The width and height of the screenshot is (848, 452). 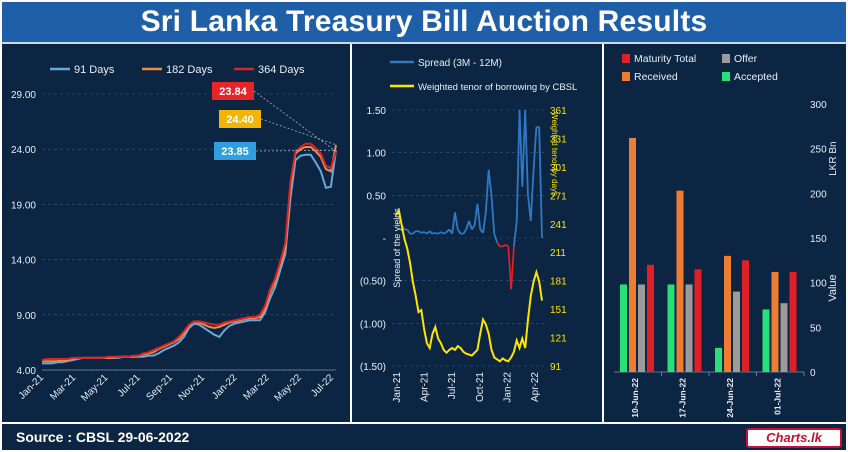 What do you see at coordinates (377, 154) in the screenshot?
I see `y-left-tick-label: 1.00` at bounding box center [377, 154].